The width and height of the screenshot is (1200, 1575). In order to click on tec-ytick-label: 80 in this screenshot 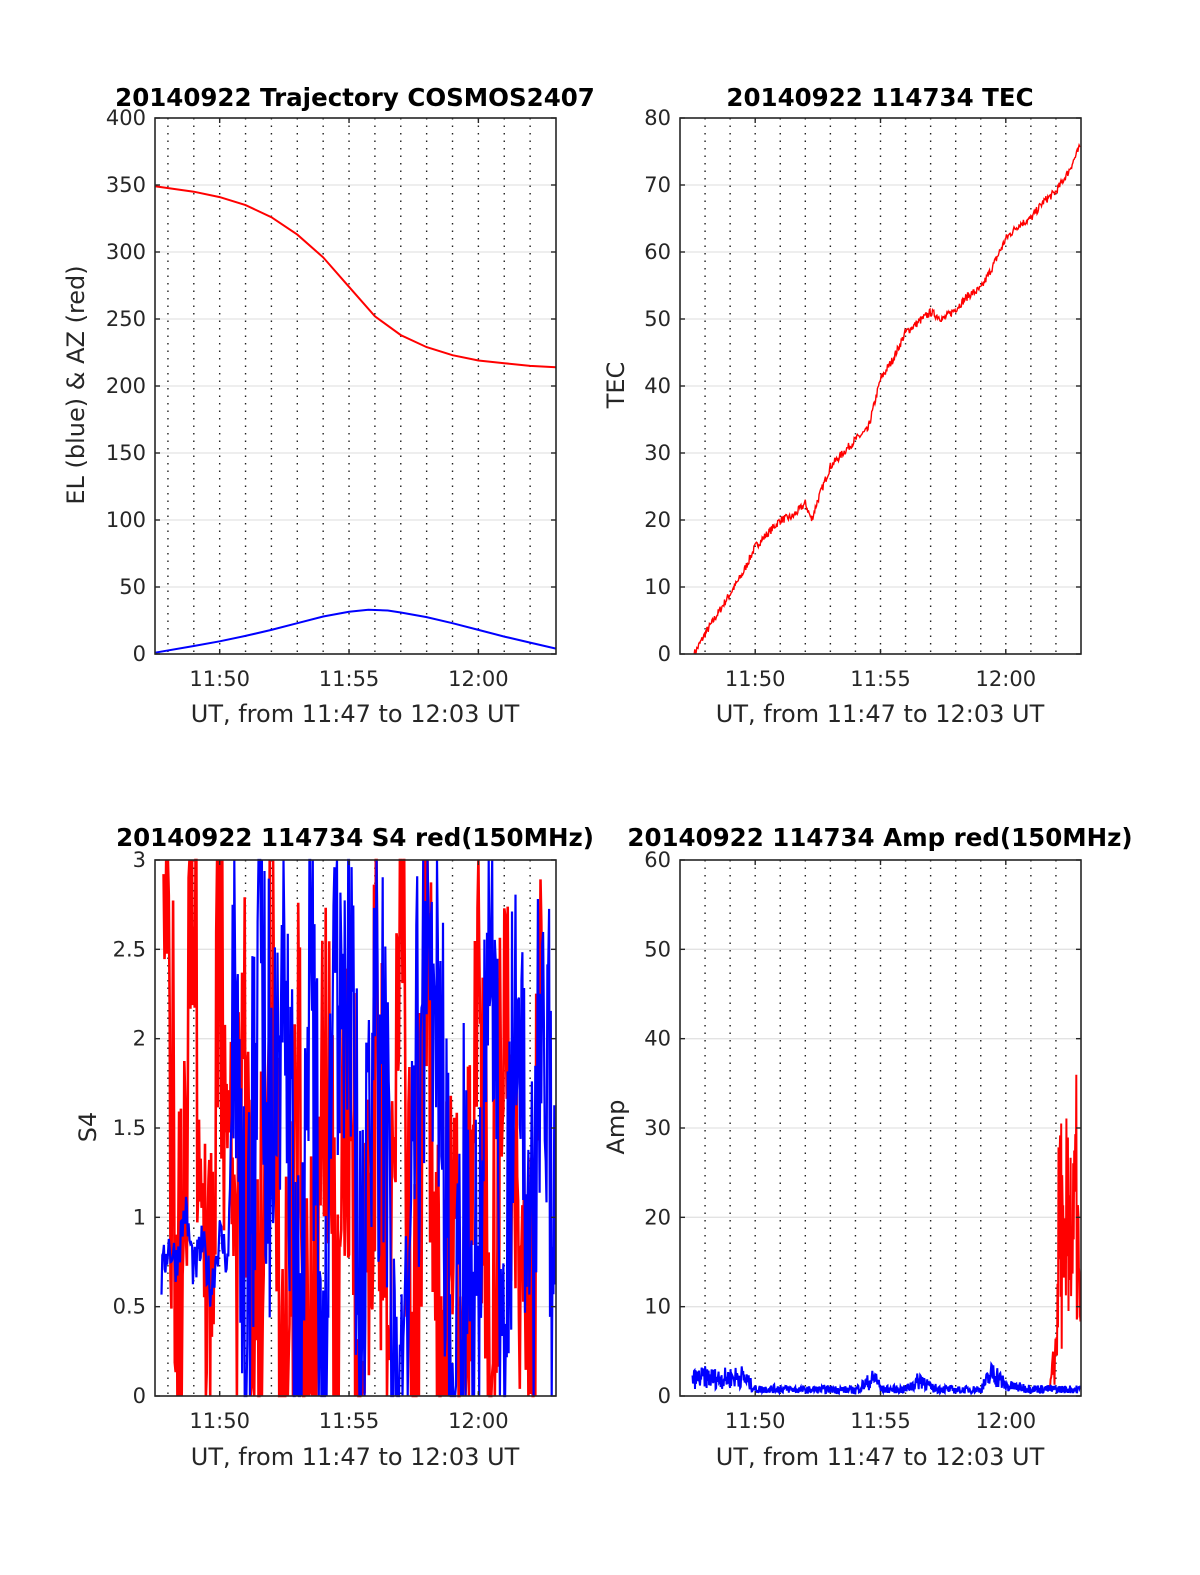, I will do `click(657, 118)`.